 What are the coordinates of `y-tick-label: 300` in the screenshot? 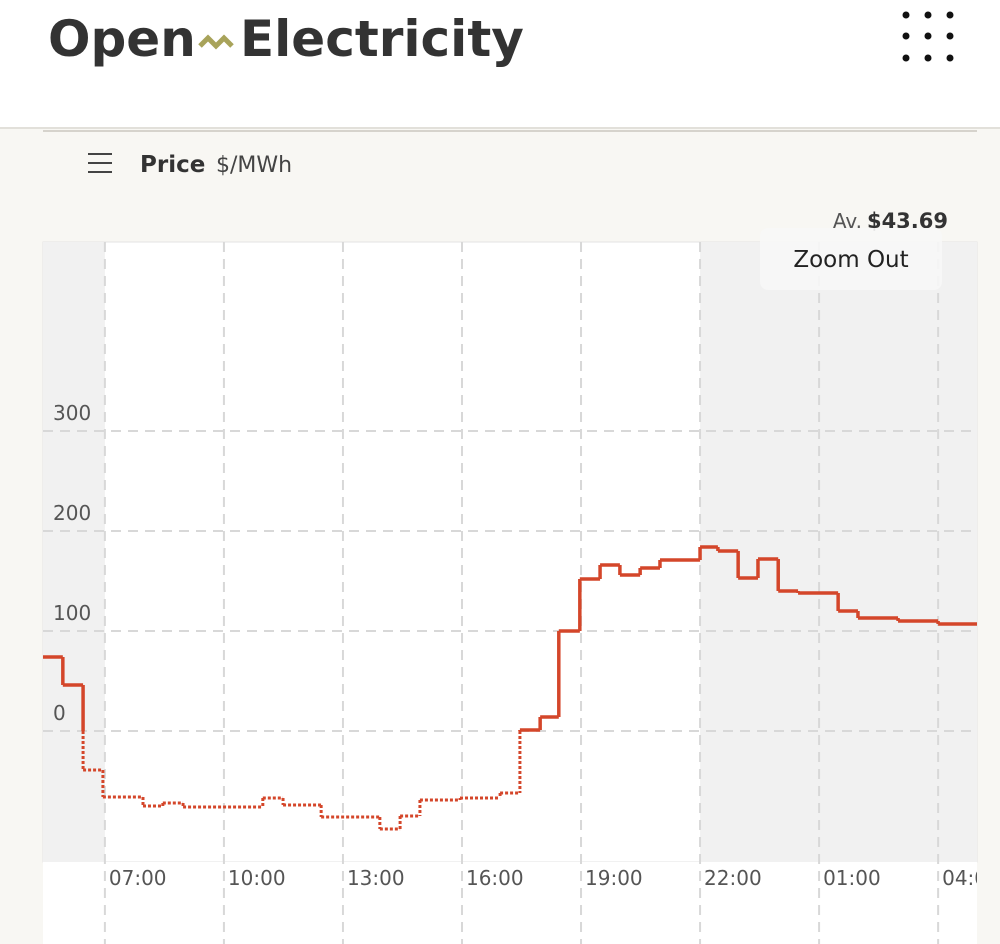 It's located at (72, 413).